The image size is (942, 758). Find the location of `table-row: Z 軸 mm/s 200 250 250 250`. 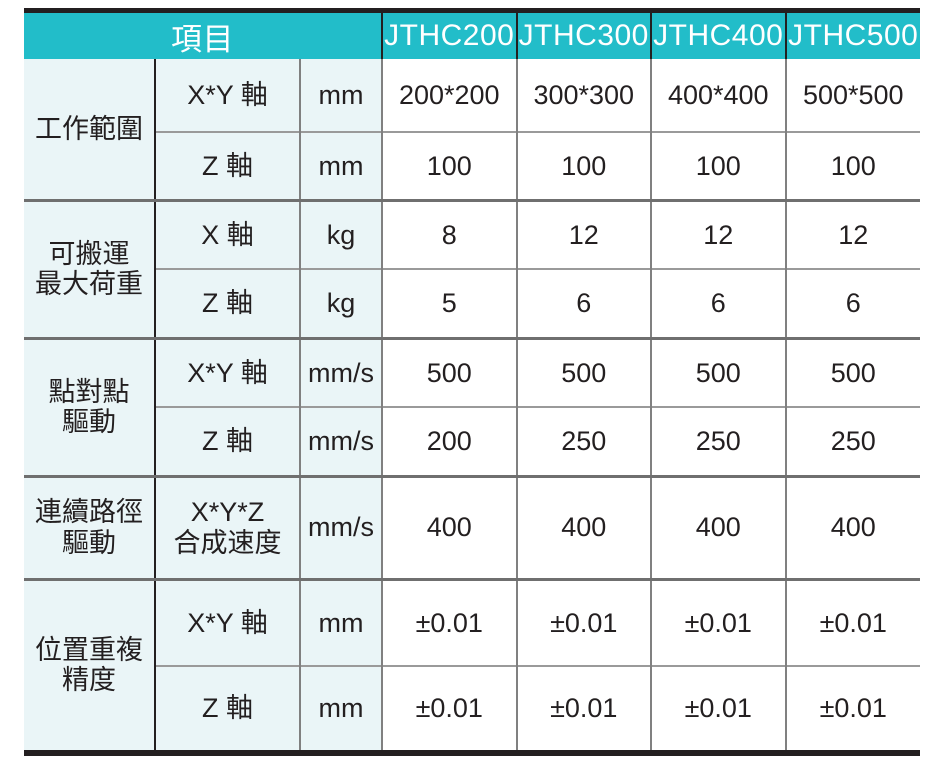

table-row: Z 軸 mm/s 200 250 250 250 is located at coordinates (472, 441).